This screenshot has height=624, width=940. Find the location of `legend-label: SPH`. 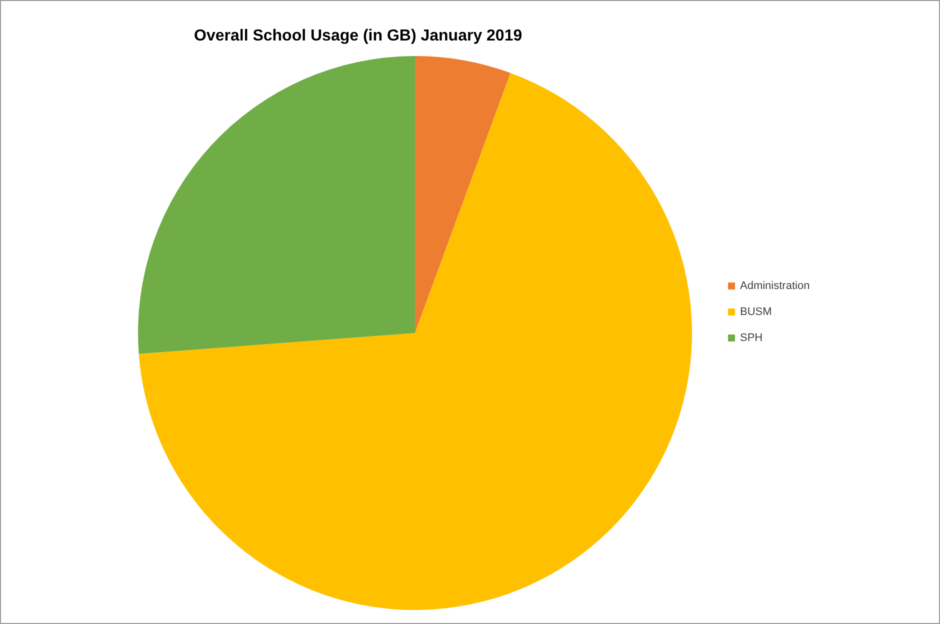

legend-label: SPH is located at coordinates (751, 338).